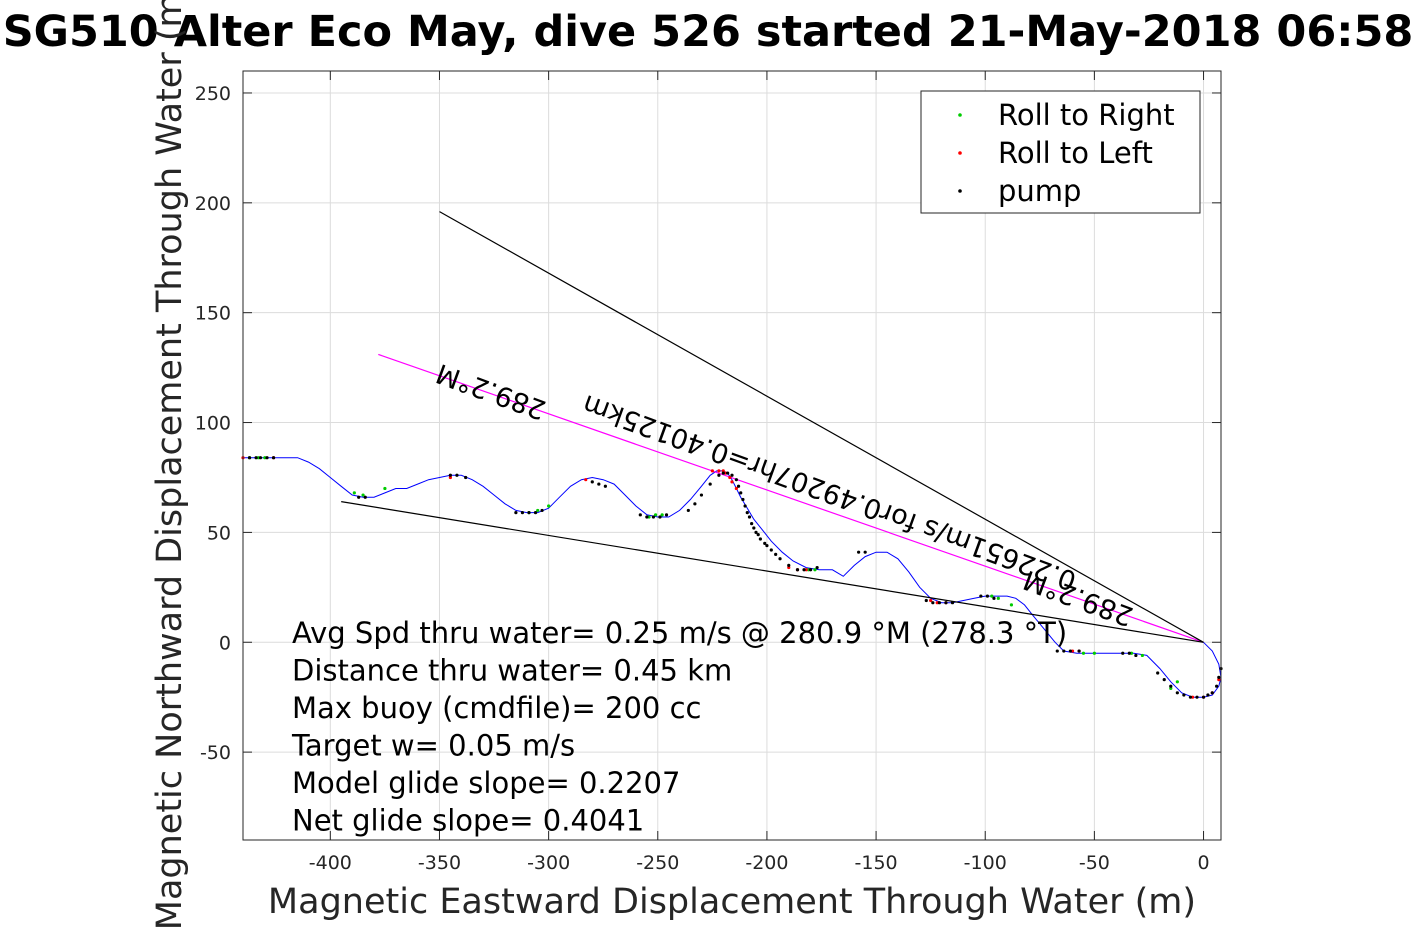 Image resolution: width=1417 pixels, height=945 pixels. I want to click on heading-annotation: 289.2°M, so click(491, 391).